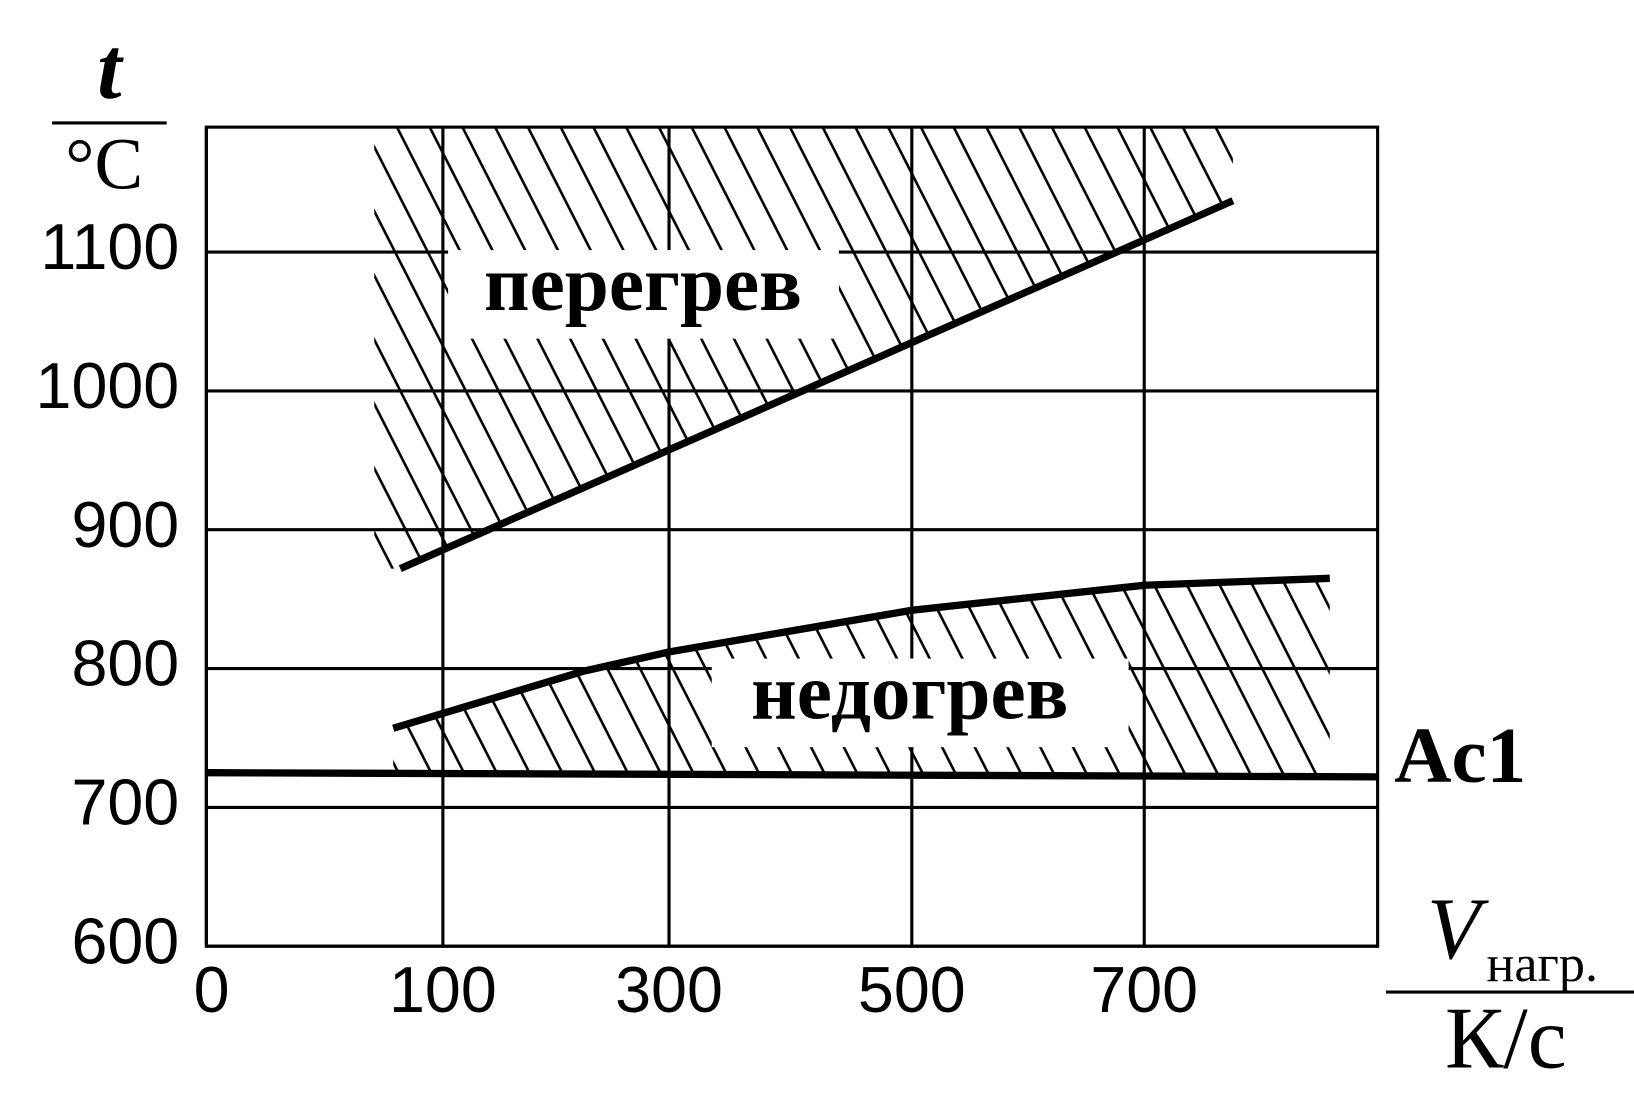  Describe the element at coordinates (125, 664) in the screenshot. I see `y-tick-label: 800` at that location.